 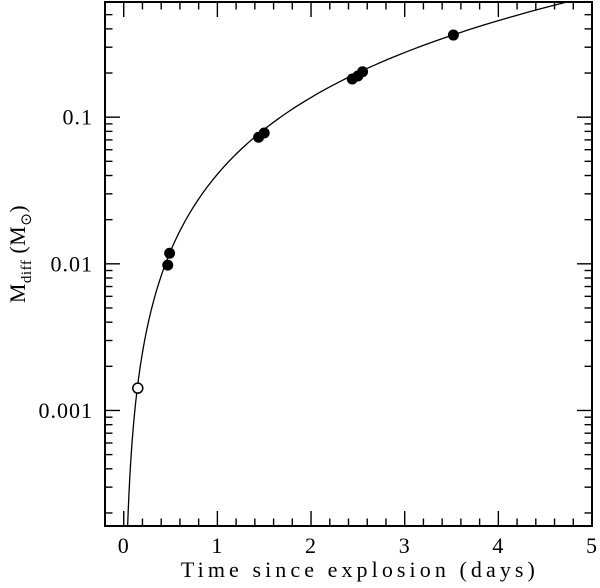 I want to click on y-axis-title: Mdiff (M⊙), so click(x=20, y=254).